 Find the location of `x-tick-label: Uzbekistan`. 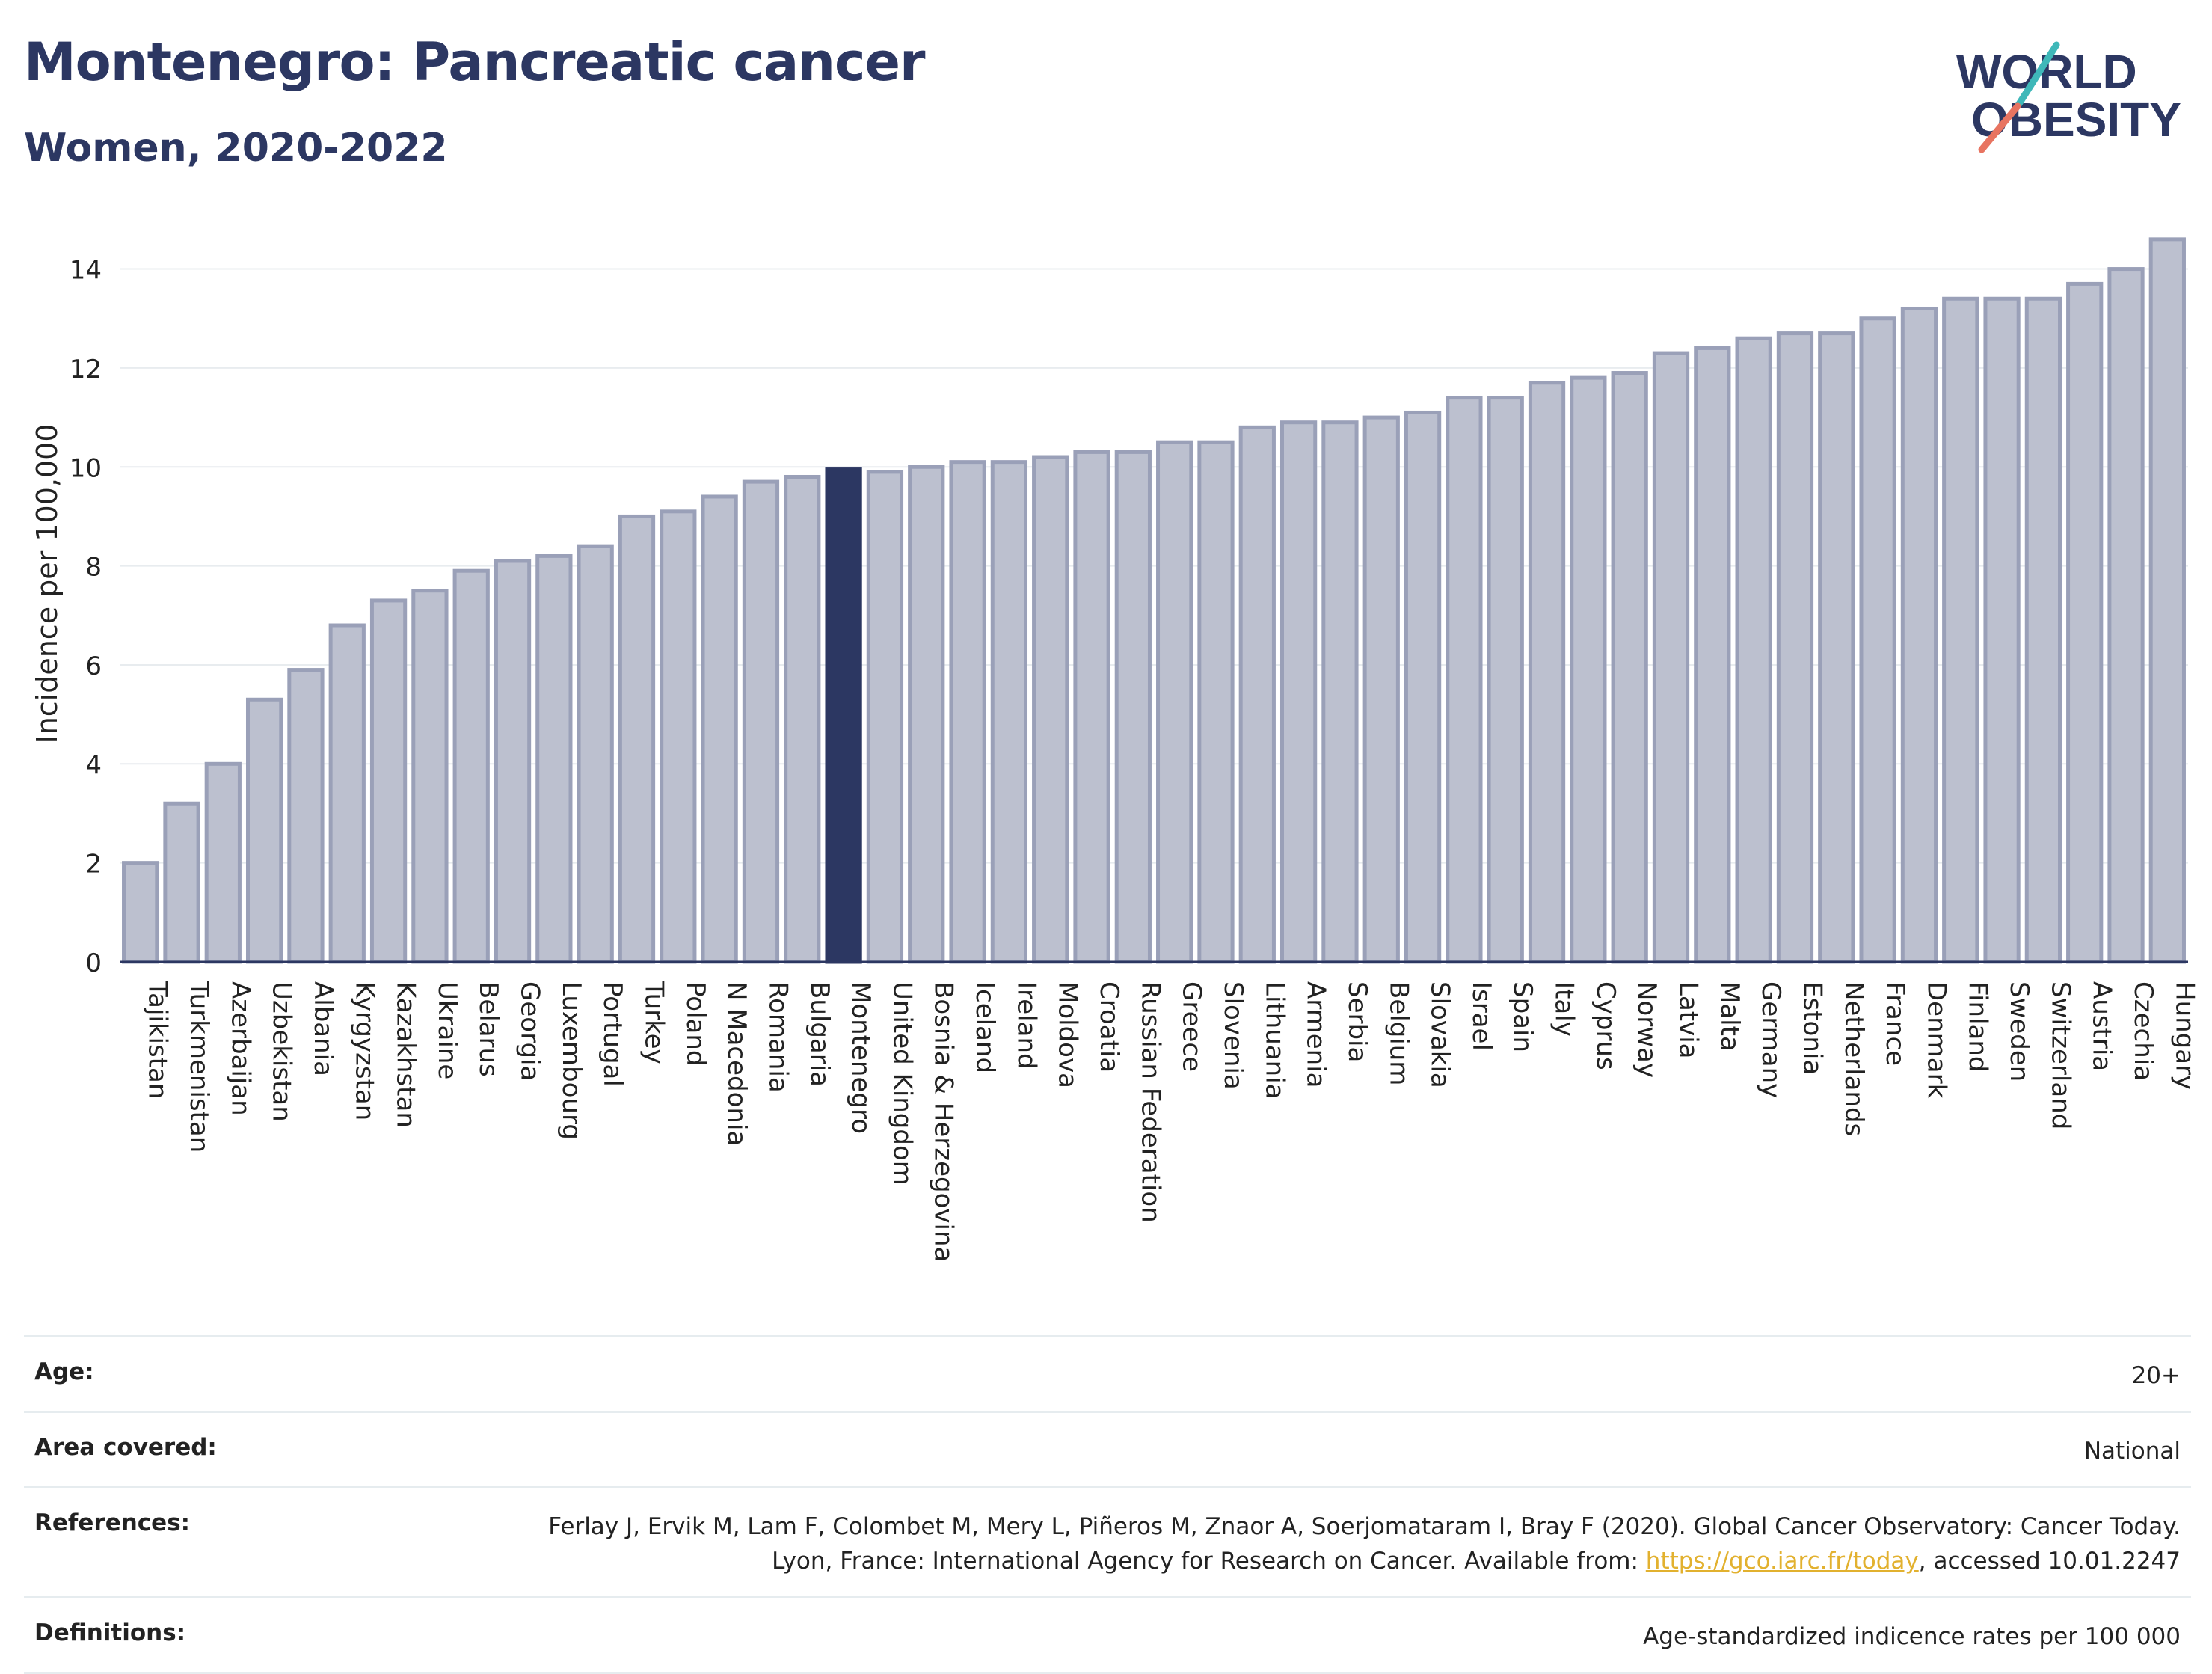

x-tick-label: Uzbekistan is located at coordinates (282, 1051).